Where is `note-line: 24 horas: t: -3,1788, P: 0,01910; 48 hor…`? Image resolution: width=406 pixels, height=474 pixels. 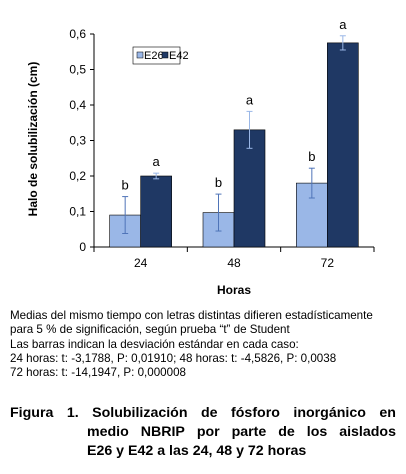
note-line: 24 horas: t: -3,1788, P: 0,01910; 48 hor… is located at coordinates (173, 358).